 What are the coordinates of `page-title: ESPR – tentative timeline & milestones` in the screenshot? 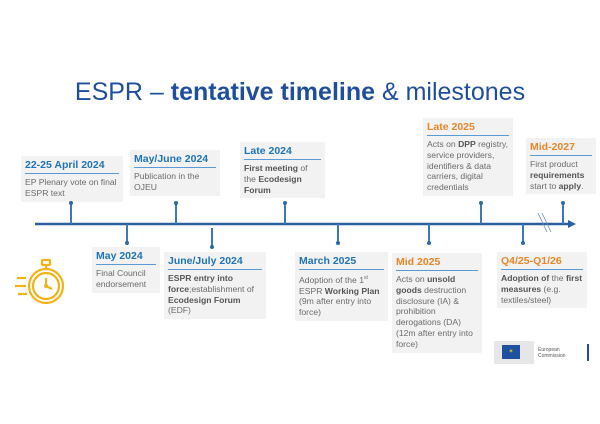 It's located at (300, 92).